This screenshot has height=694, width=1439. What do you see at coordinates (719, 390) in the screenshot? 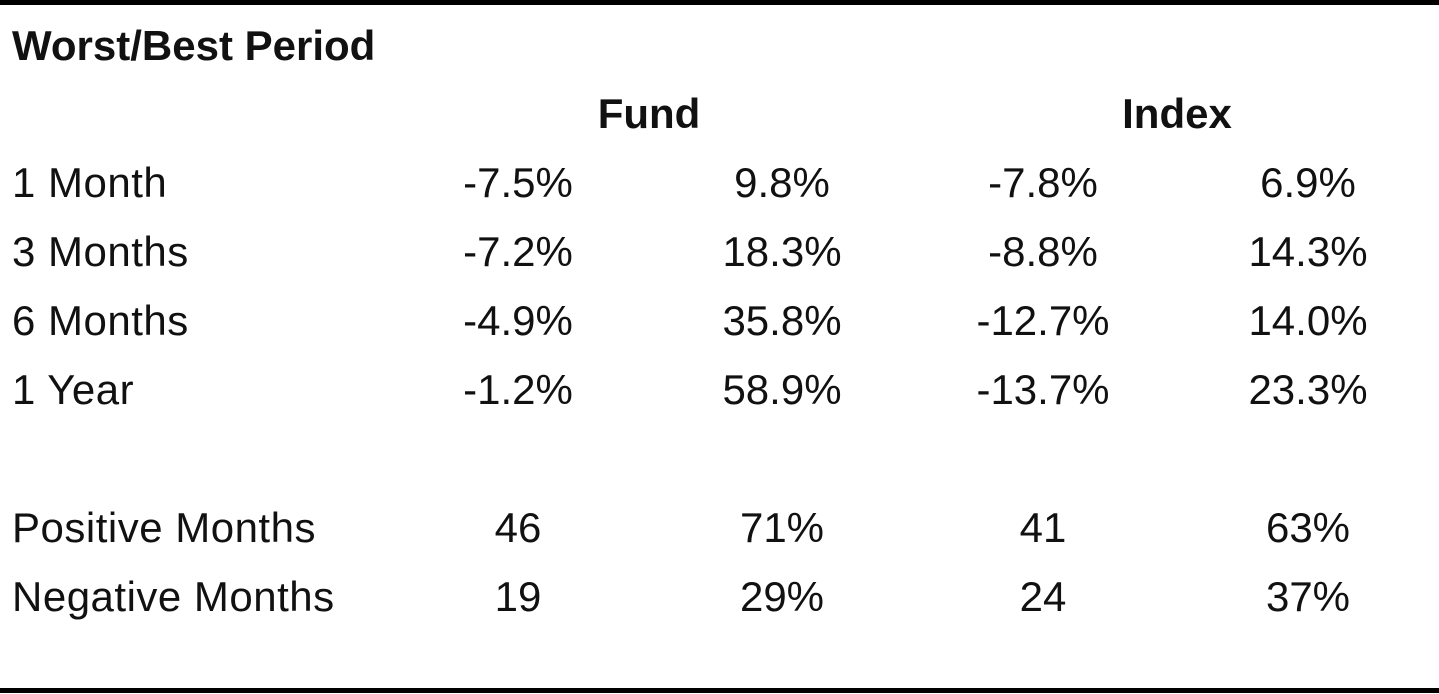
I see `table-row-1-year: 1 Year -1.2% 58.9% -13.7% 23.3%` at bounding box center [719, 390].